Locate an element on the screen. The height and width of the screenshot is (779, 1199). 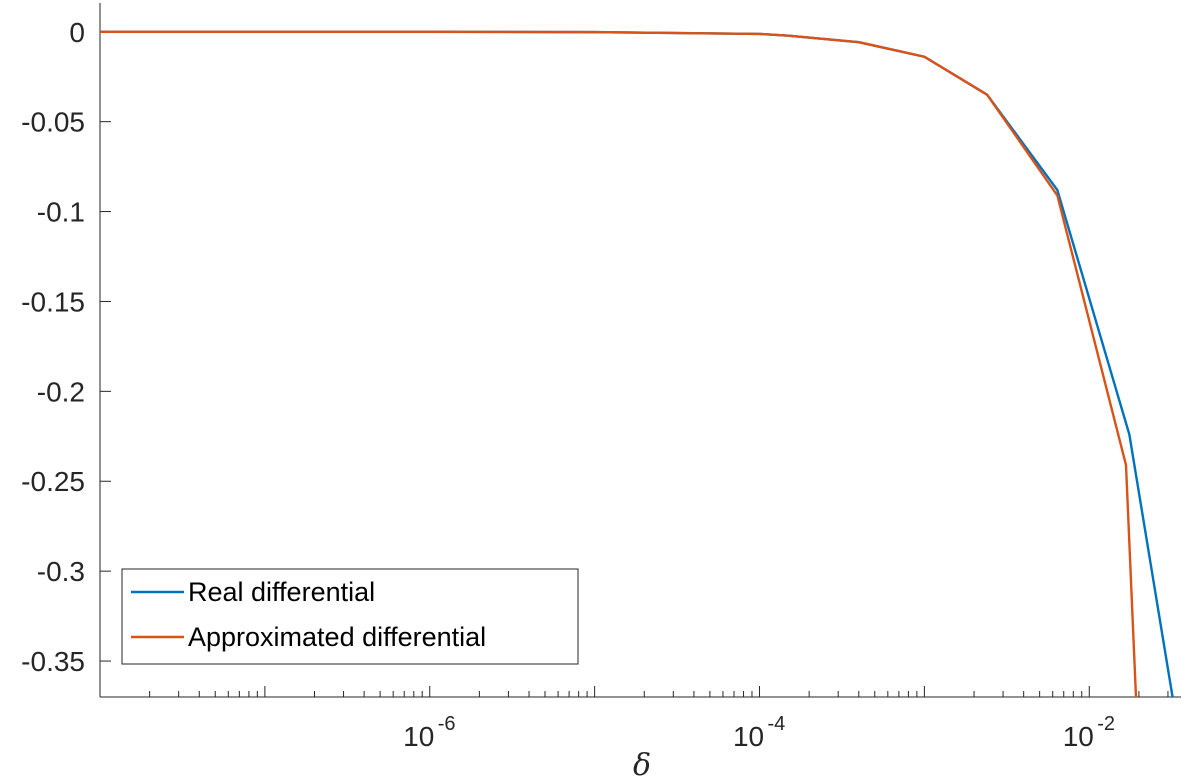
legend-label-approximated: Approximated differential is located at coordinates (337, 637).